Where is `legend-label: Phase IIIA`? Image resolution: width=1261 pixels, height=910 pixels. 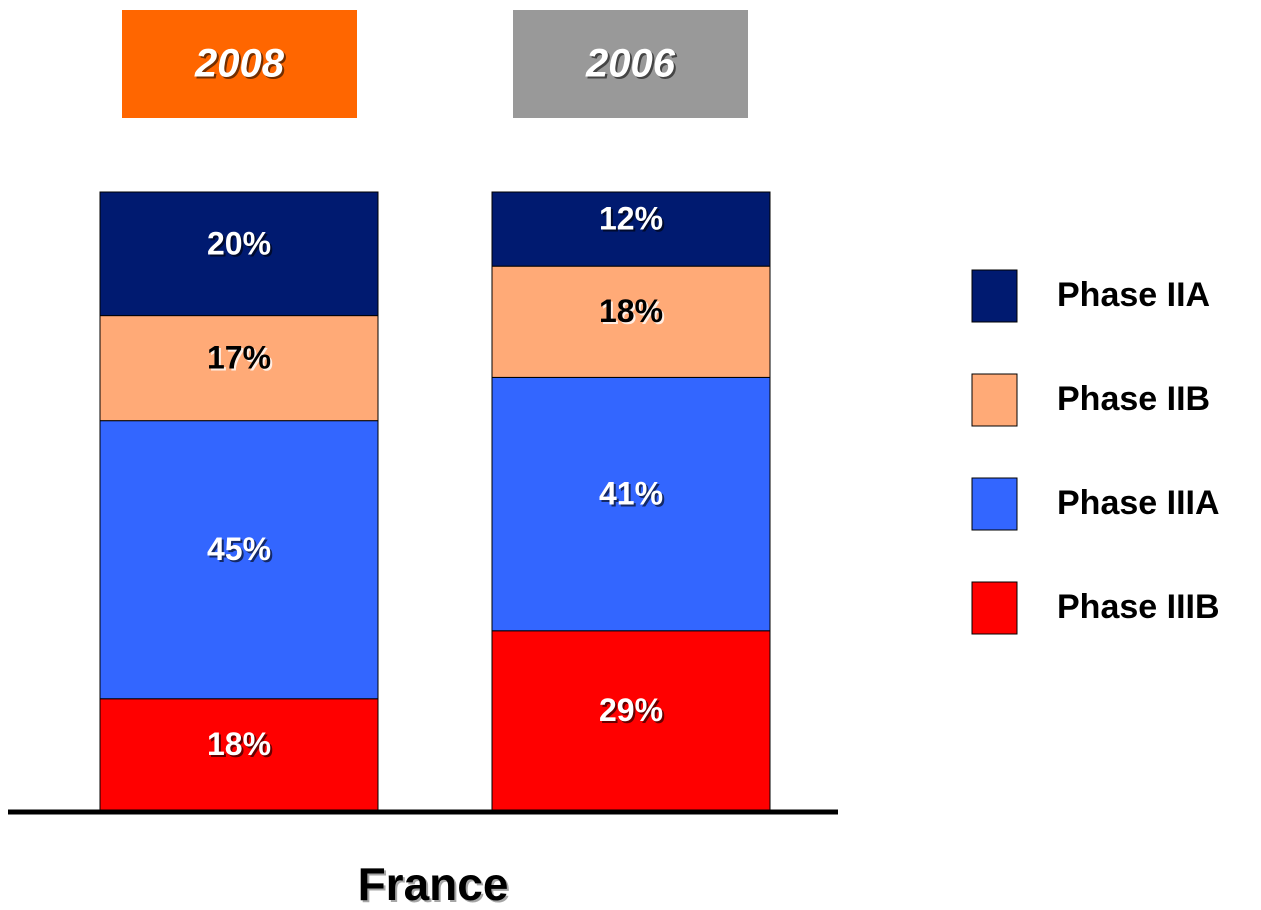
legend-label: Phase IIIA is located at coordinates (1138, 503).